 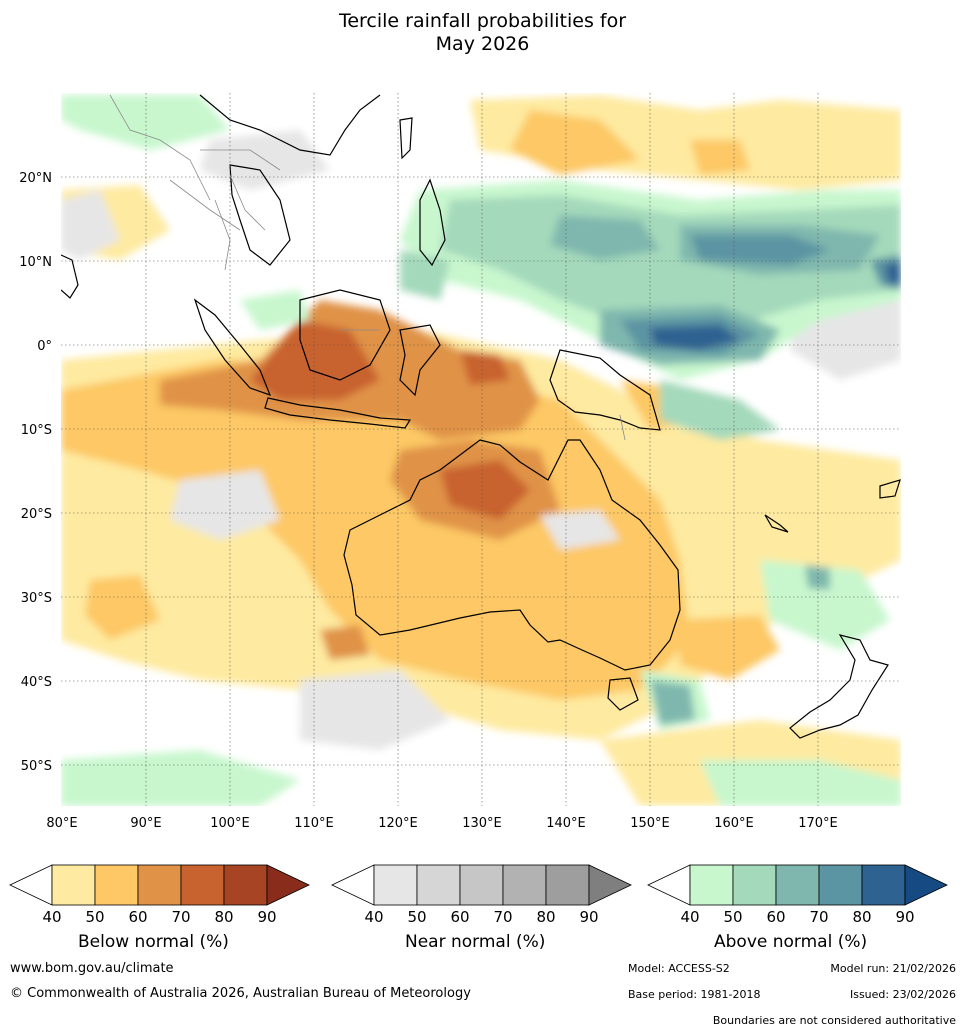 I want to click on lat-label-0: 0°, so click(x=44, y=346).